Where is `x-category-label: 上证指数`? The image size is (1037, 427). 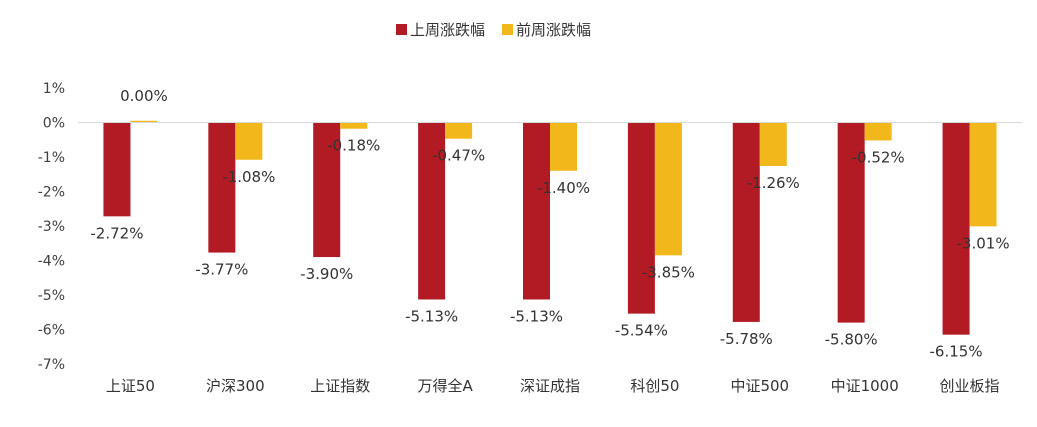
x-category-label: 上证指数 is located at coordinates (340, 386).